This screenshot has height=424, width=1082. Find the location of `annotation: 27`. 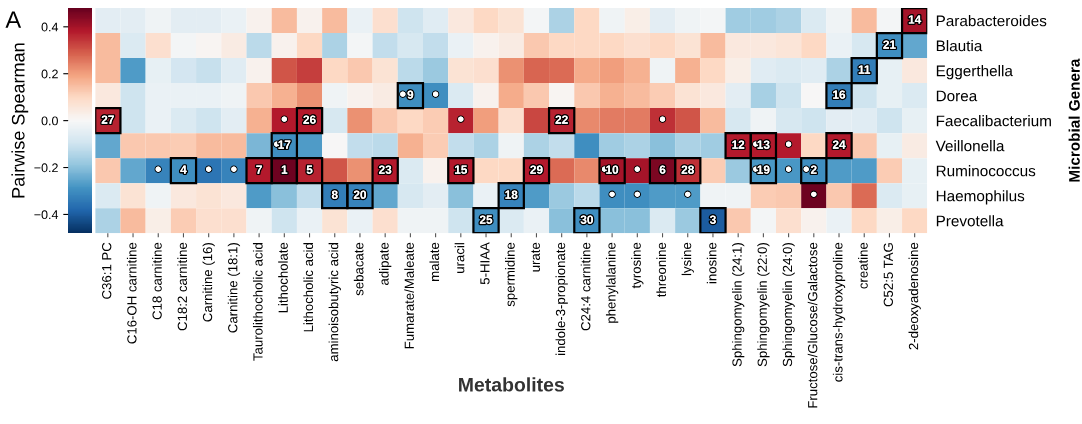

annotation: 27 is located at coordinates (107, 119).